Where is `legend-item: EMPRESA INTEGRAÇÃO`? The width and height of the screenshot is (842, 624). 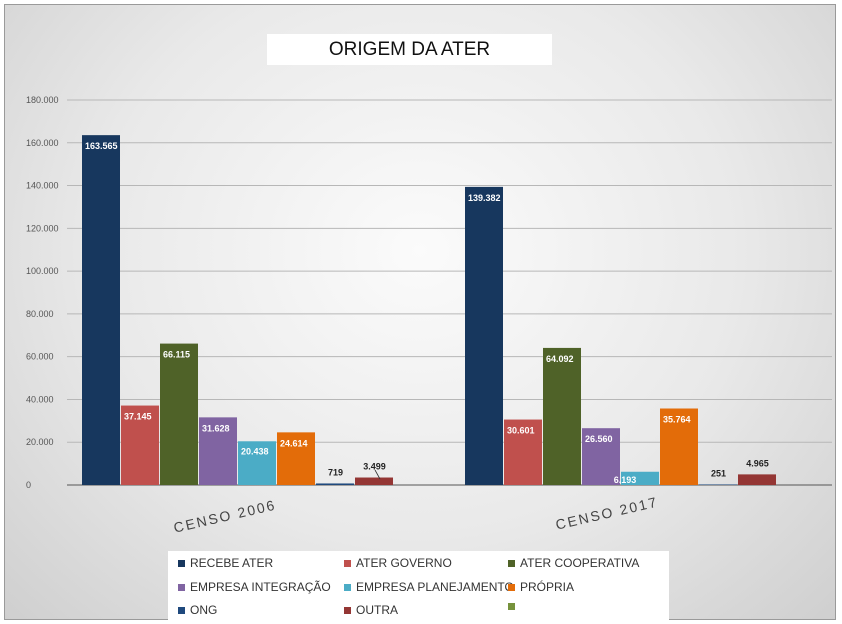 legend-item: EMPRESA INTEGRAÇÃO is located at coordinates (254, 587).